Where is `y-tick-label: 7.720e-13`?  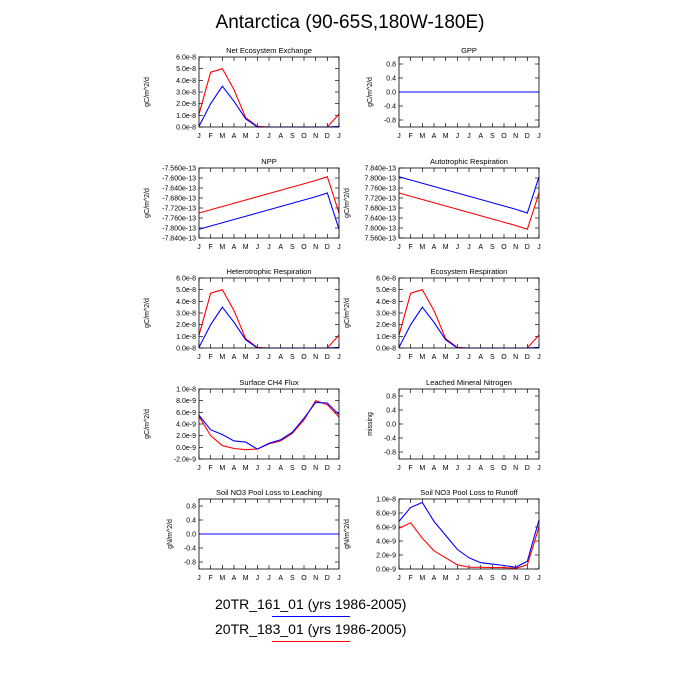
y-tick-label: 7.720e-13 is located at coordinates (380, 199).